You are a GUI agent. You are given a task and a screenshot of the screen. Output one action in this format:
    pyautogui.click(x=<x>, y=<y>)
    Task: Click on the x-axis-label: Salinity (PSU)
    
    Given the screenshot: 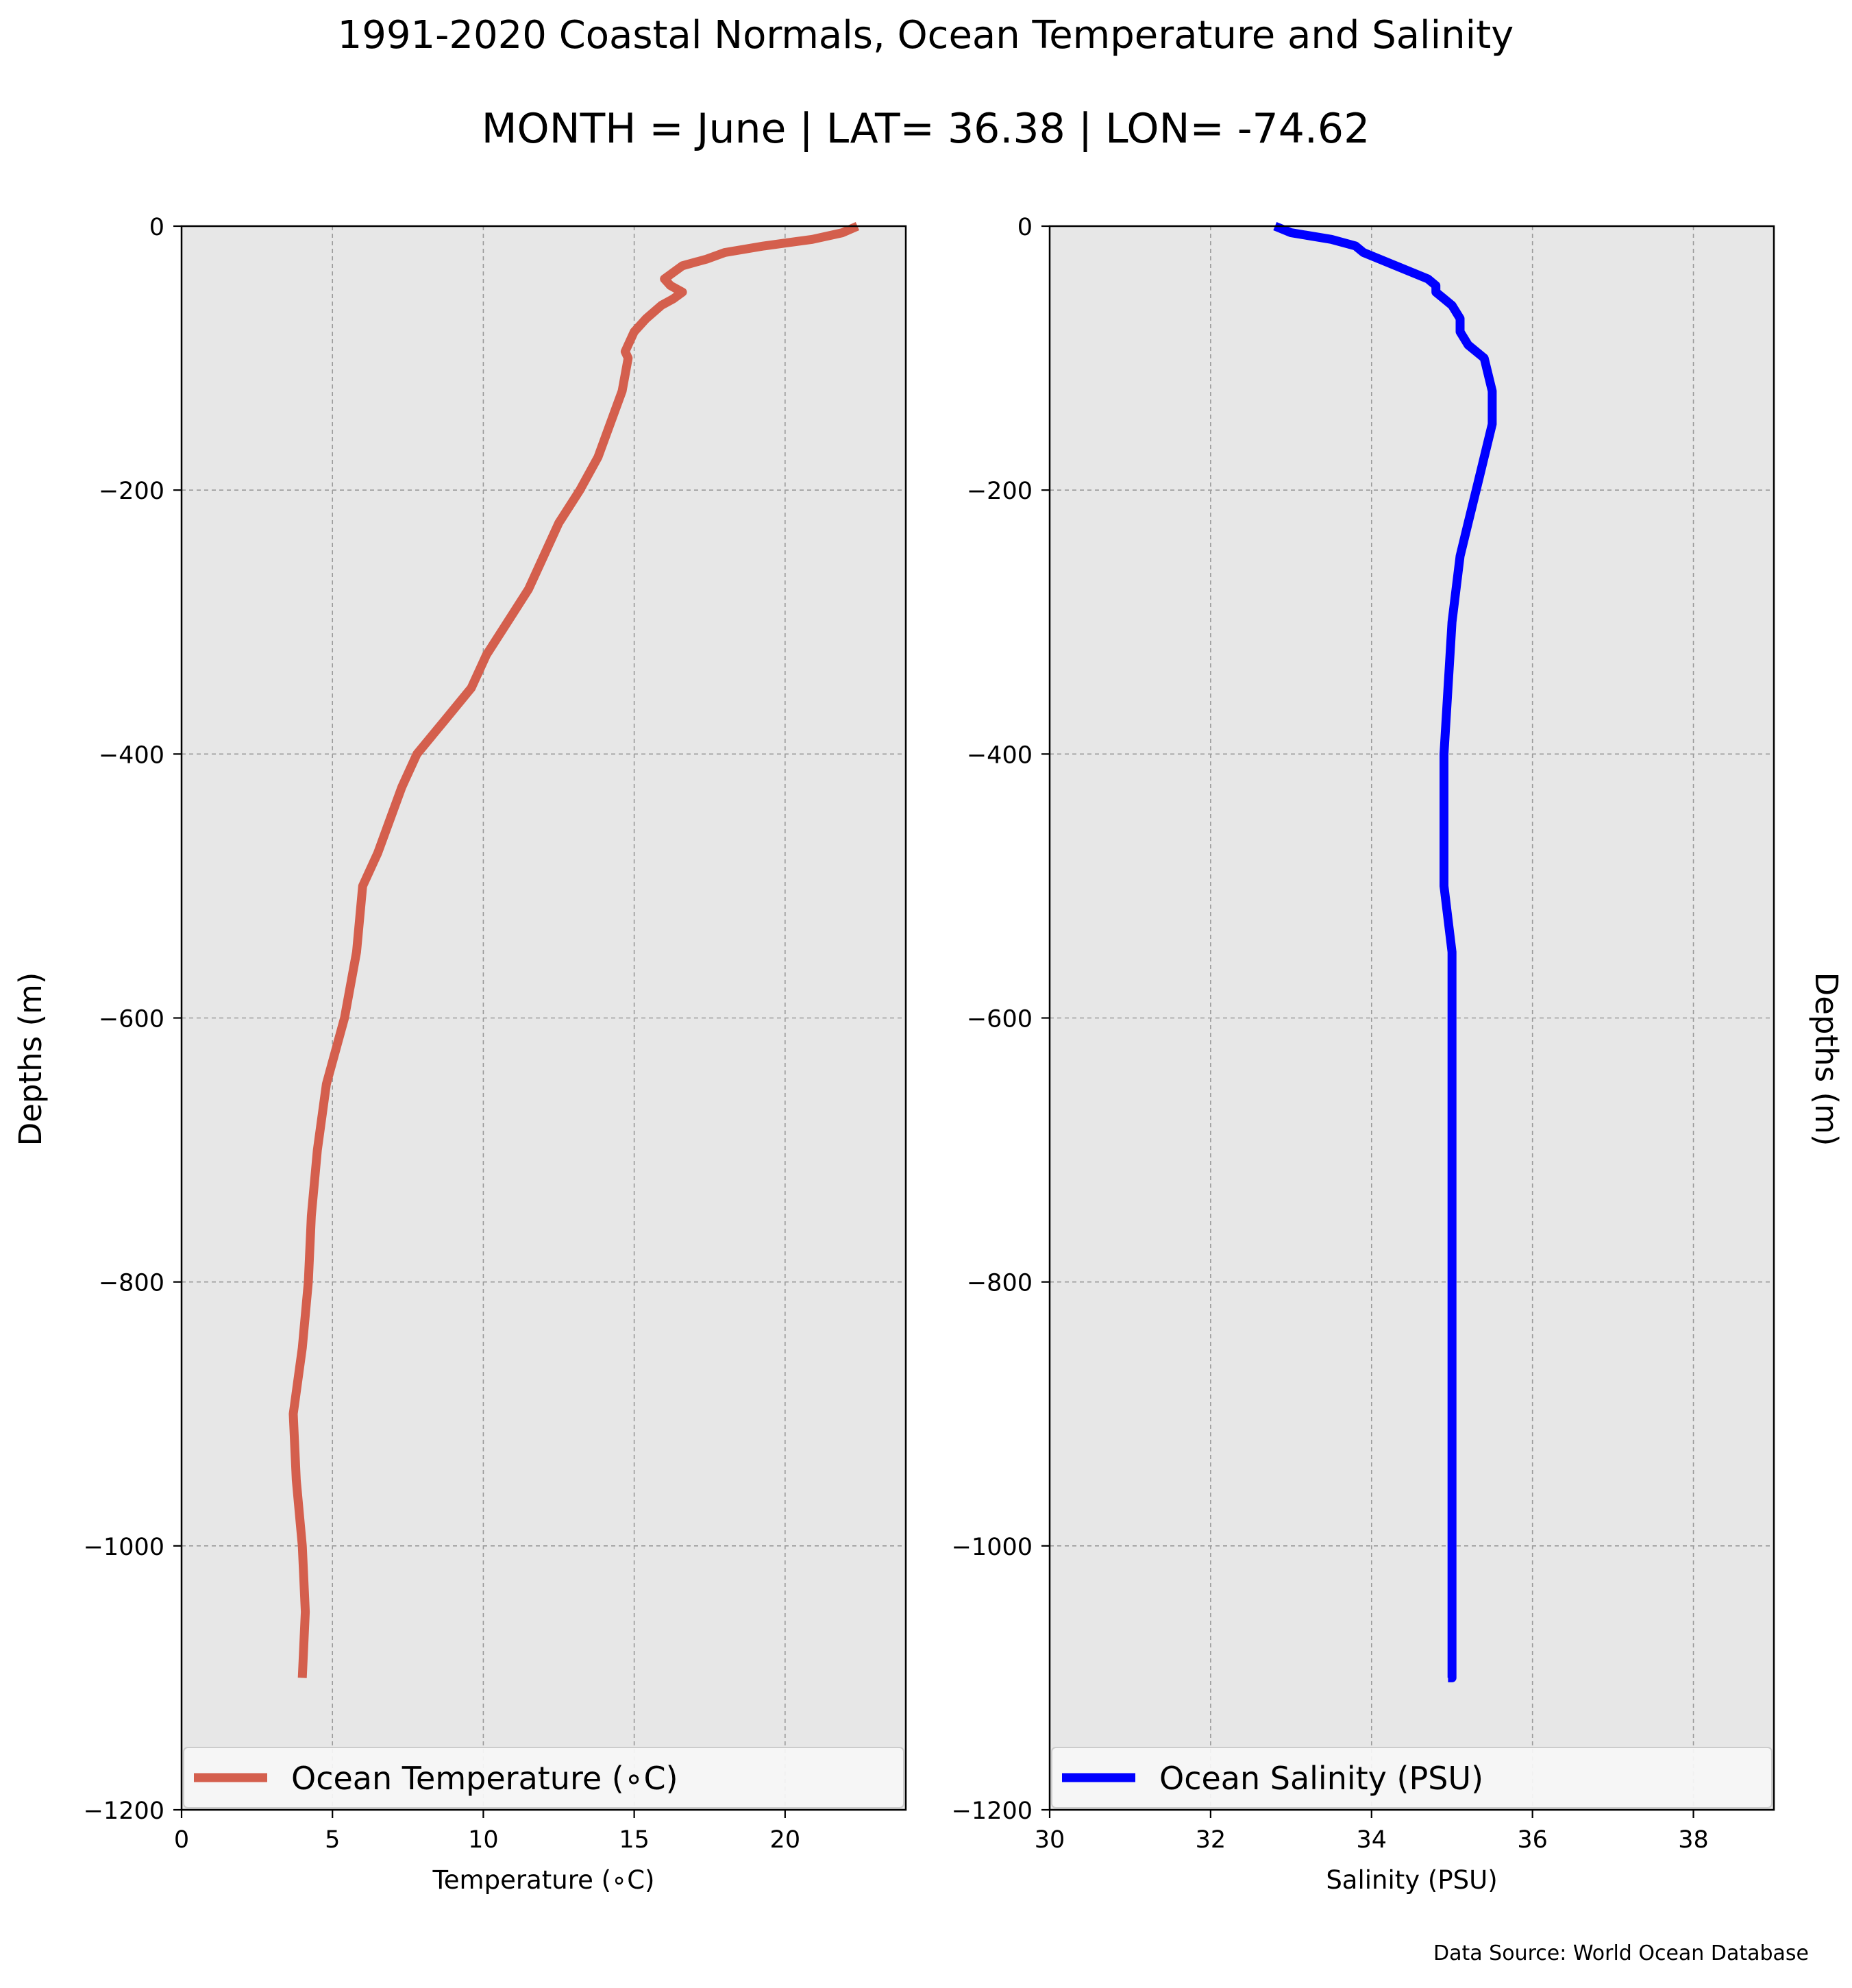 What is the action you would take?
    pyautogui.click(x=1411, y=1880)
    